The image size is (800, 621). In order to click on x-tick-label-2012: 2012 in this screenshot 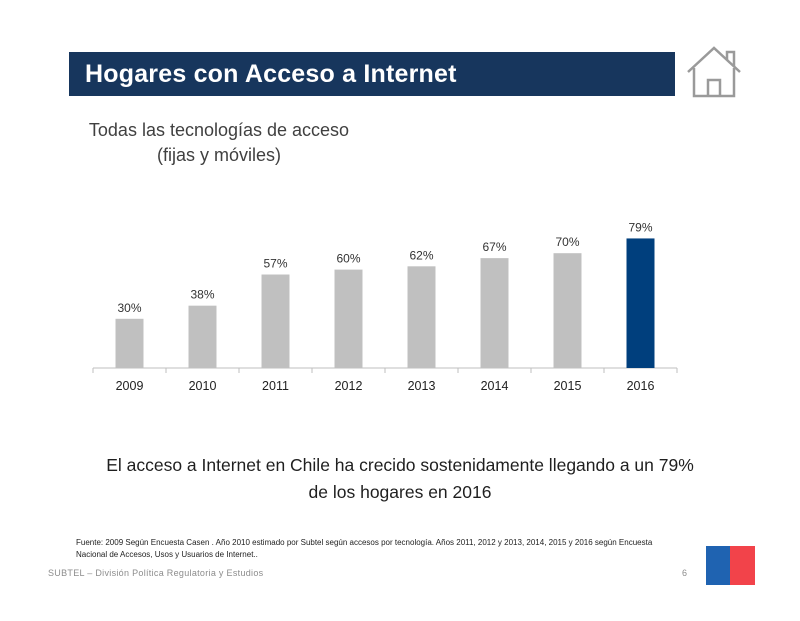, I will do `click(349, 386)`.